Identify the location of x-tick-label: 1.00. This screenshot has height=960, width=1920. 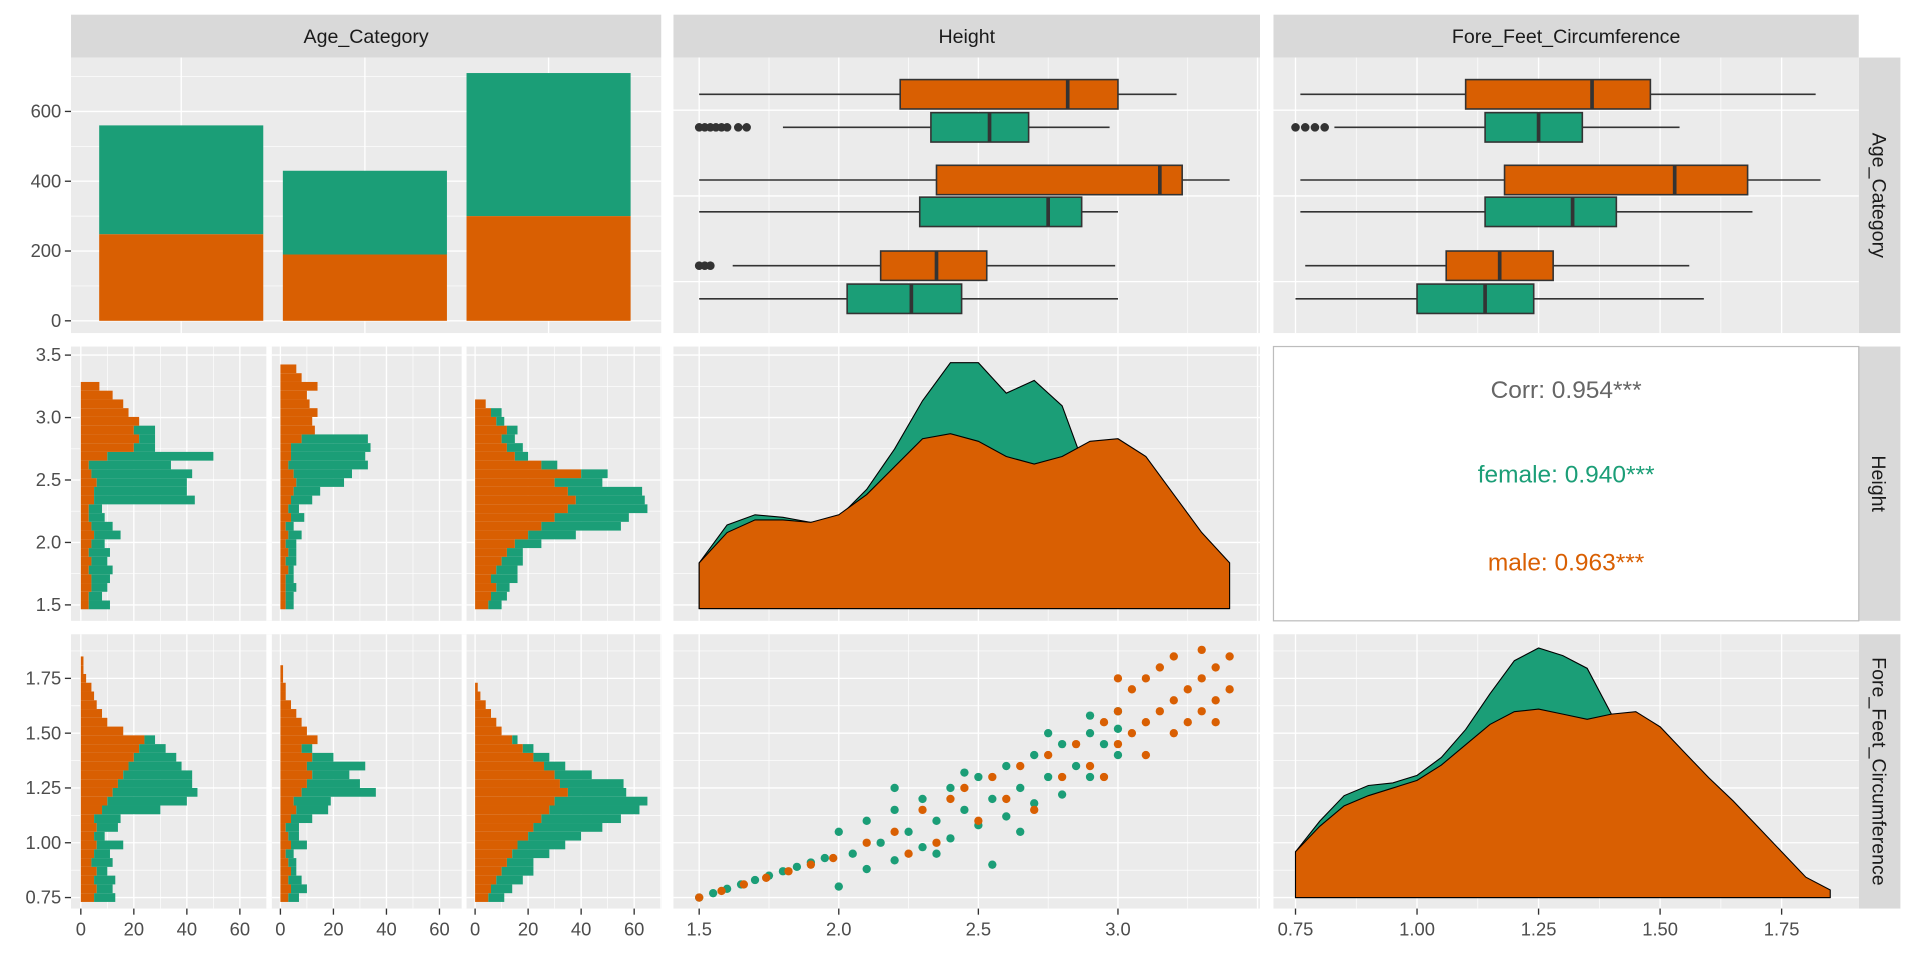
(1417, 929).